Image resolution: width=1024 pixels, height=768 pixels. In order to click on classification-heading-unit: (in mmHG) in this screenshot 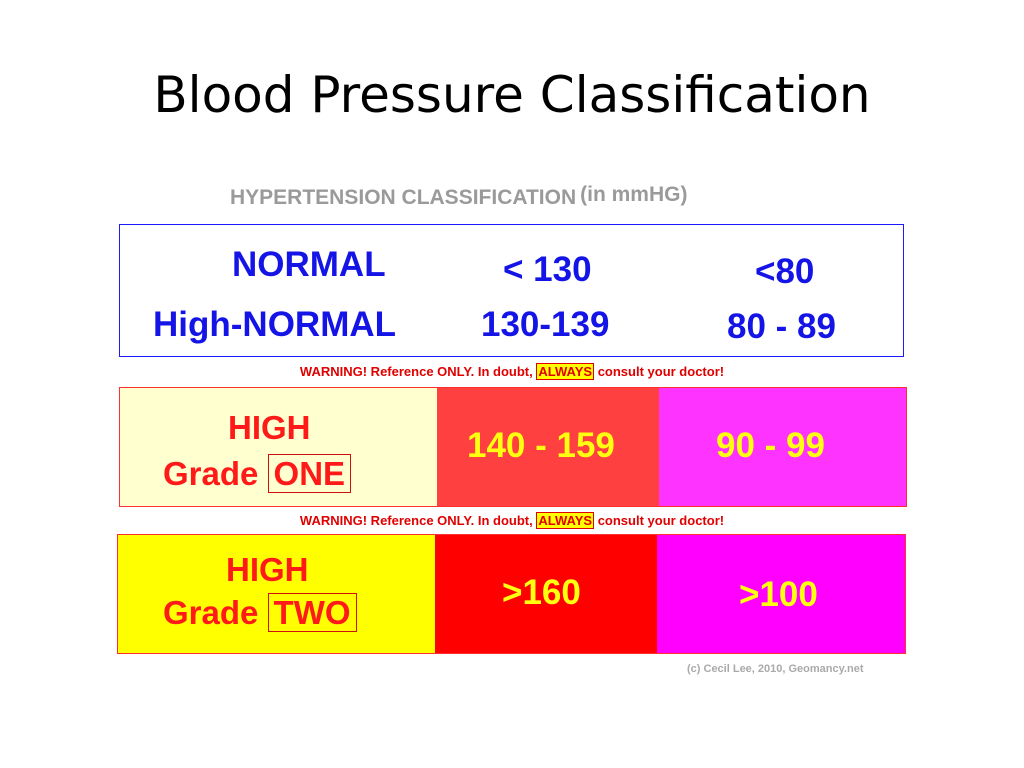, I will do `click(634, 194)`.